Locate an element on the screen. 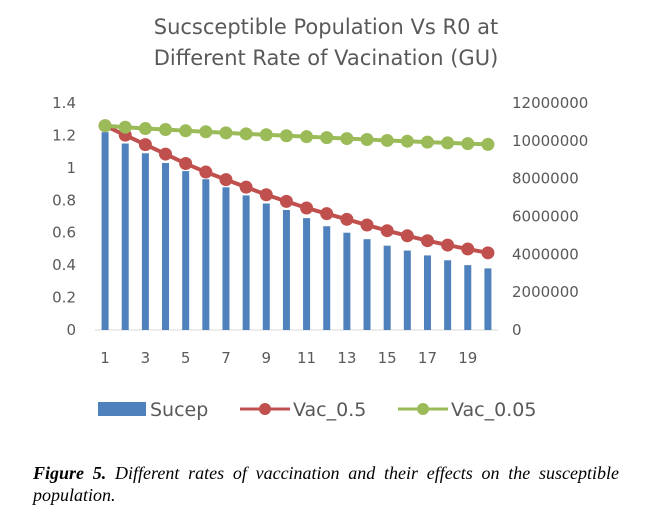  x-axis-tick-label: 9 is located at coordinates (267, 358).